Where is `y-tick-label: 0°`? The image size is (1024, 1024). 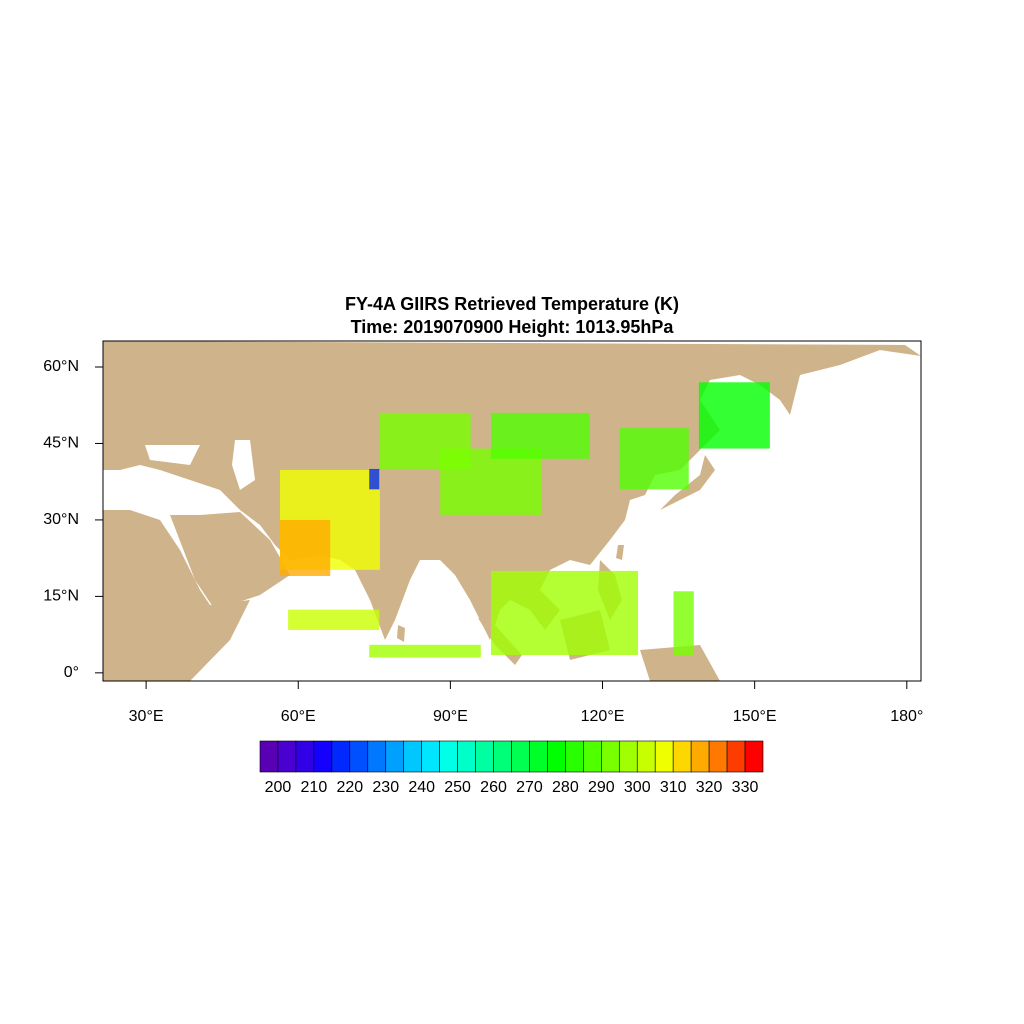 y-tick-label: 0° is located at coordinates (71, 672).